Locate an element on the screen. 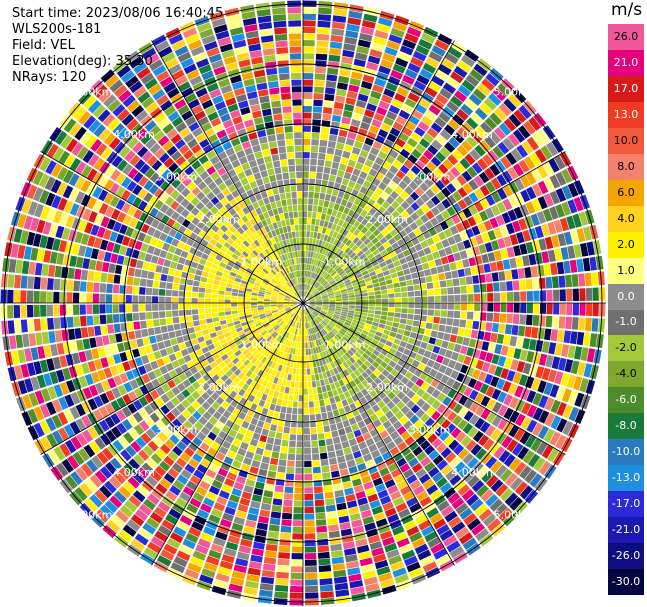 Image resolution: width=647 pixels, height=607 pixels. elevation-label: Elevation(deg): 35.30 is located at coordinates (82, 61).